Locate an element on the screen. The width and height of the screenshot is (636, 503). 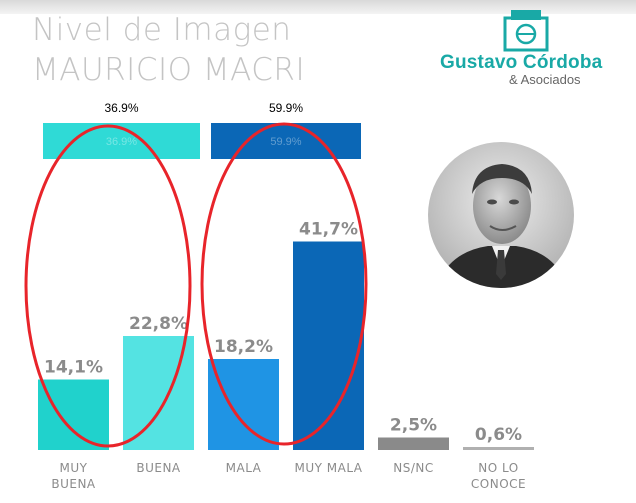
value-label-1: 14,1% is located at coordinates (73, 368).